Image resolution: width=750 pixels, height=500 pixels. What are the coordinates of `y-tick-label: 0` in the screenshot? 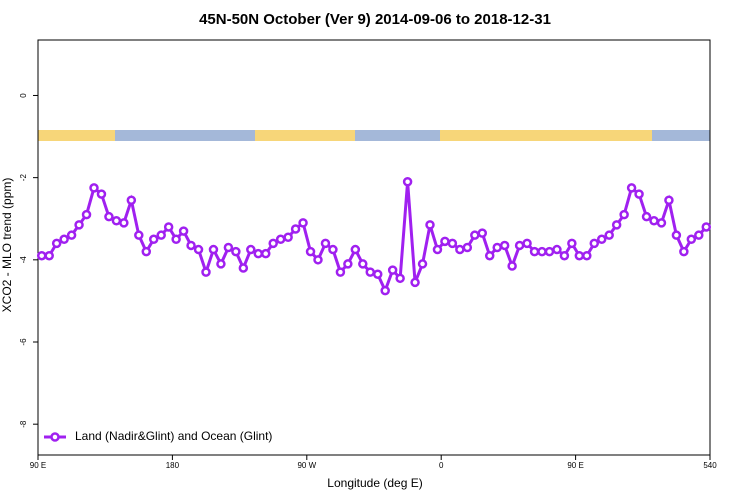 It's located at (23, 95).